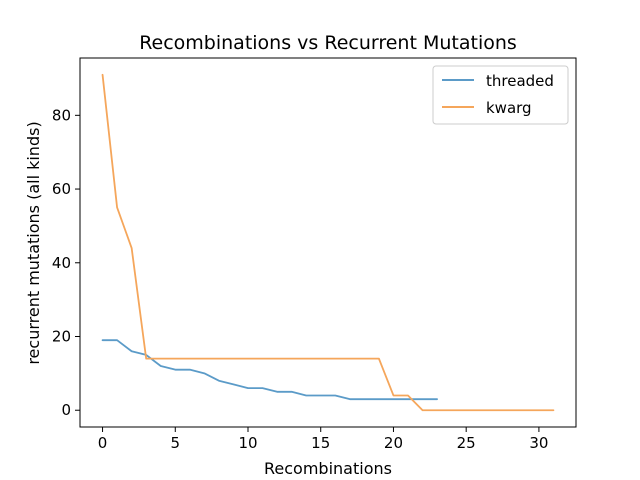 Image resolution: width=640 pixels, height=480 pixels. What do you see at coordinates (520, 81) in the screenshot?
I see `legend-label-threaded: threaded` at bounding box center [520, 81].